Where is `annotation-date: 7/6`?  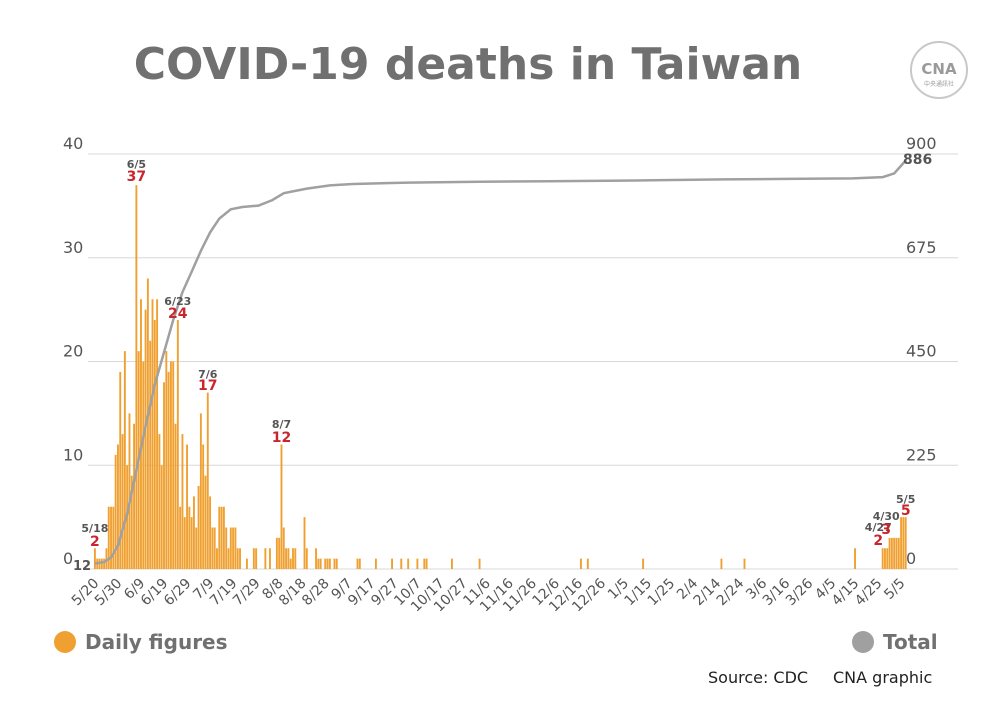
annotation-date: 7/6 is located at coordinates (208, 374).